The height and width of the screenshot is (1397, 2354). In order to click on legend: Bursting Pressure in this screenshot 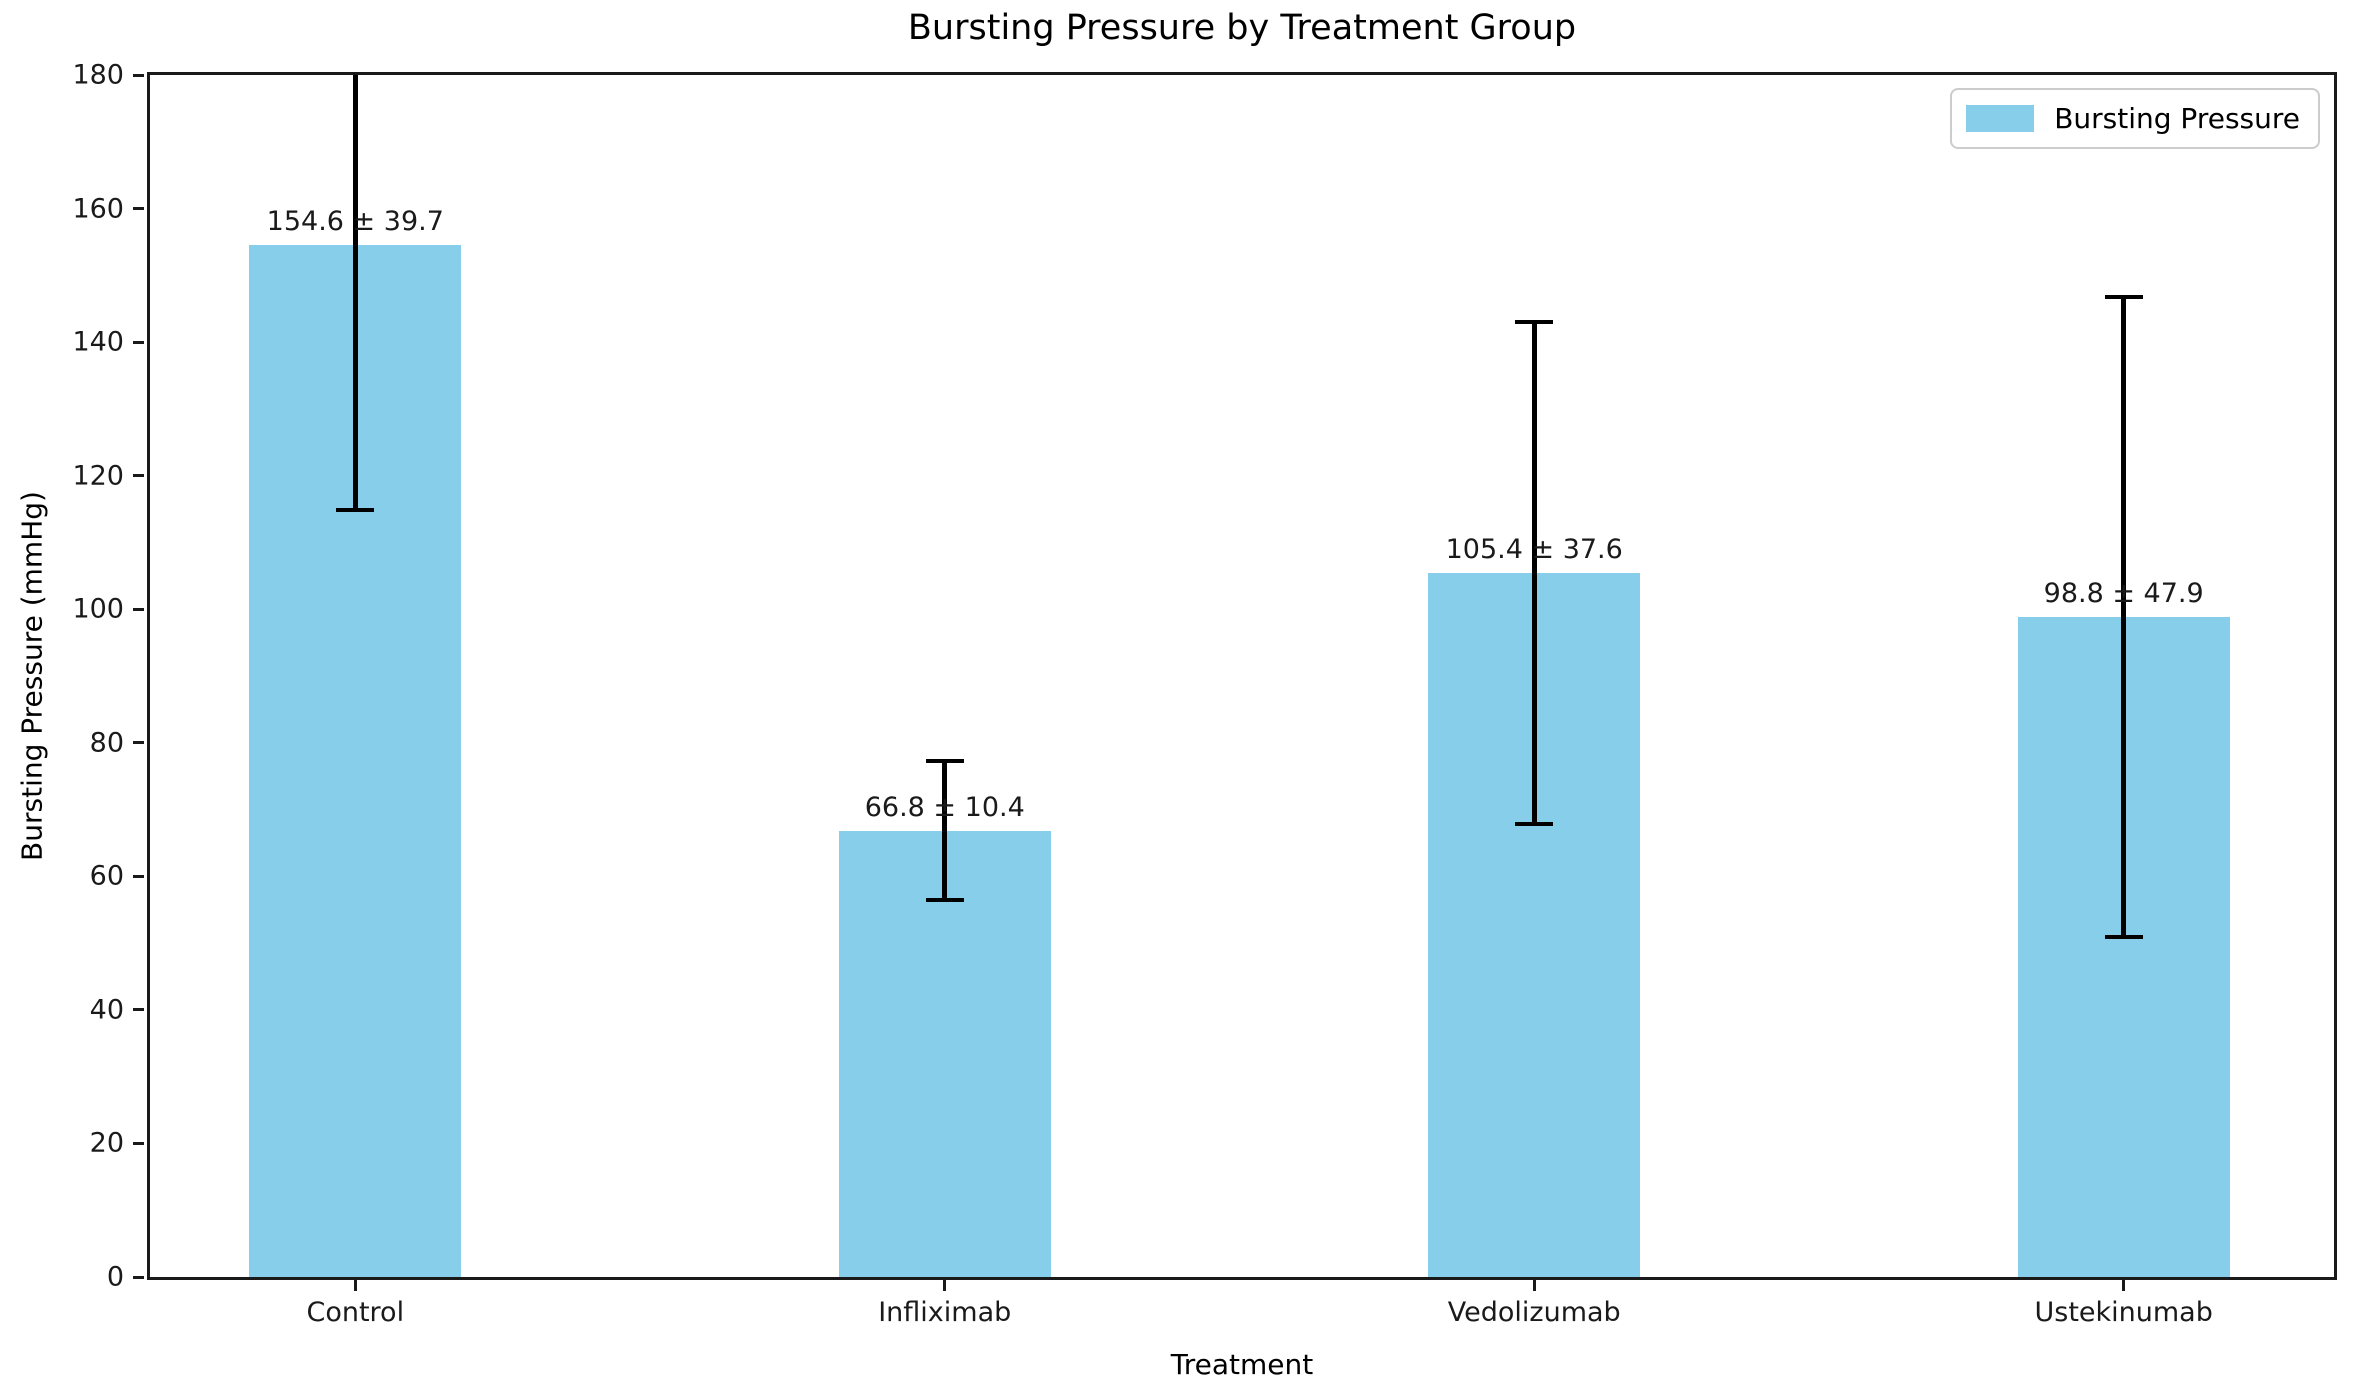, I will do `click(2135, 118)`.